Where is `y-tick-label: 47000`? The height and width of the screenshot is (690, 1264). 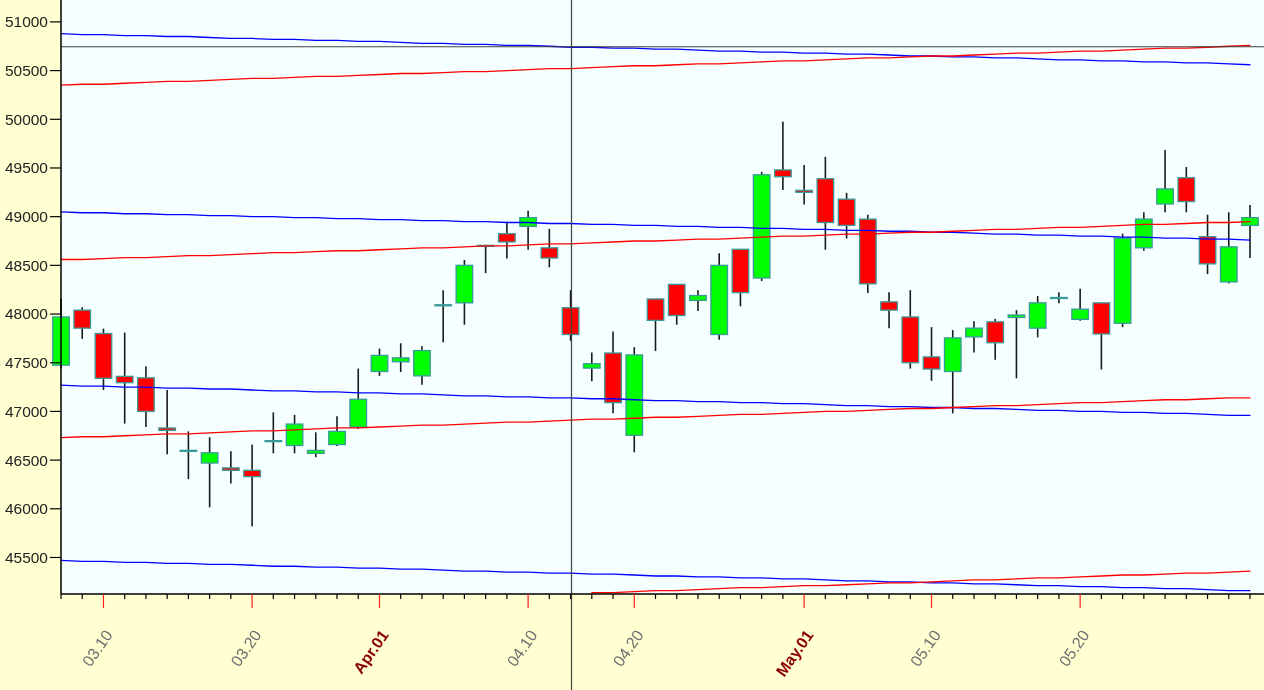
y-tick-label: 47000 is located at coordinates (26, 411).